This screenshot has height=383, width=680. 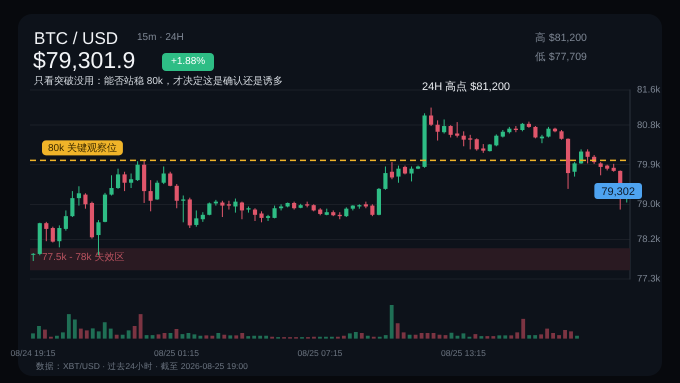 I want to click on y-tick-label: 79.0k, so click(x=648, y=204).